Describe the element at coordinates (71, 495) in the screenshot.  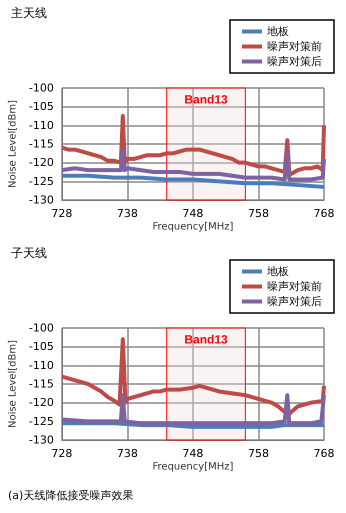
I see `text: (a)天线降低接受噪声效果` at that location.